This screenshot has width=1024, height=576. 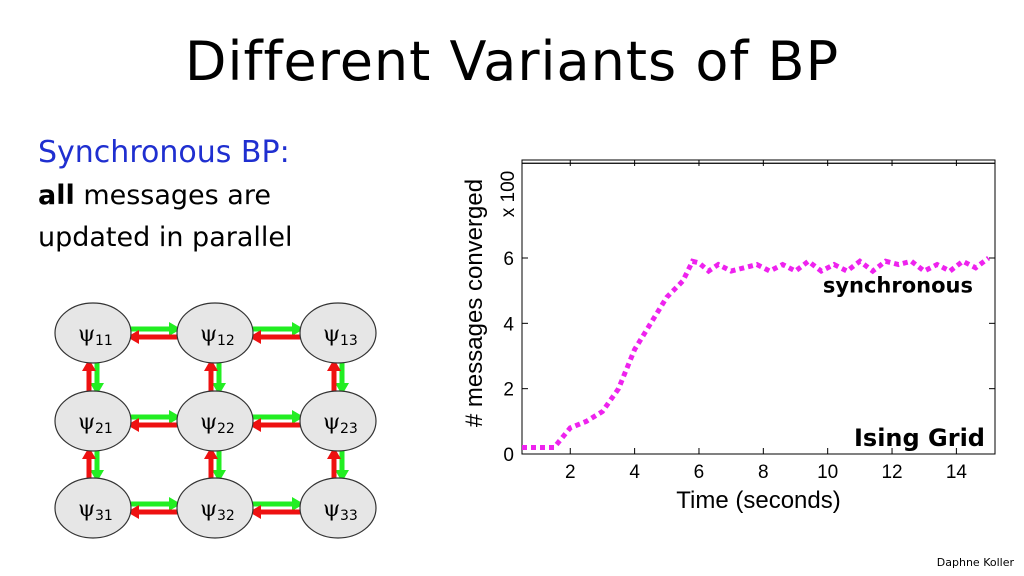 What do you see at coordinates (758, 500) in the screenshot?
I see `x-axis-title: Time (seconds)` at bounding box center [758, 500].